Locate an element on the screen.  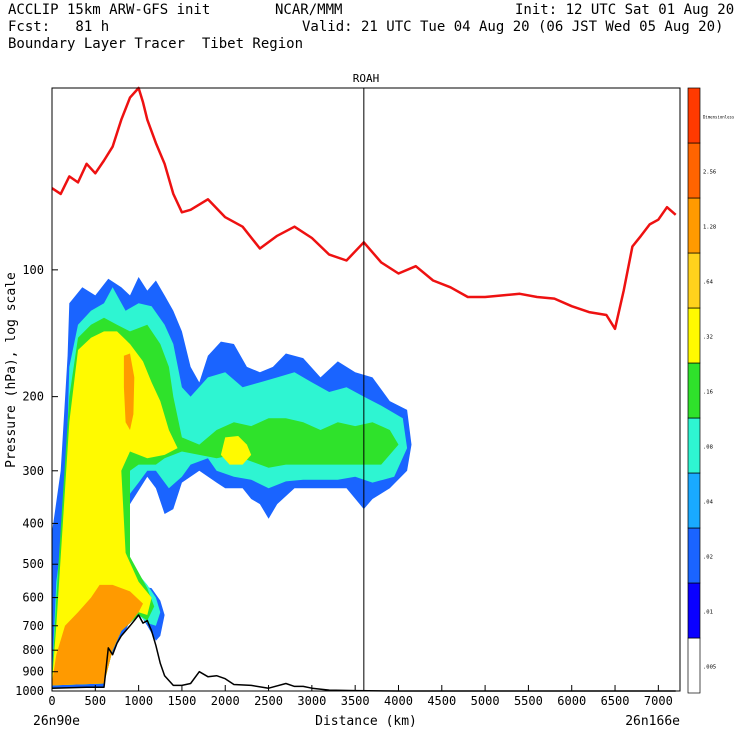
x-end-label-left: 26n90e is located at coordinates (56, 721).